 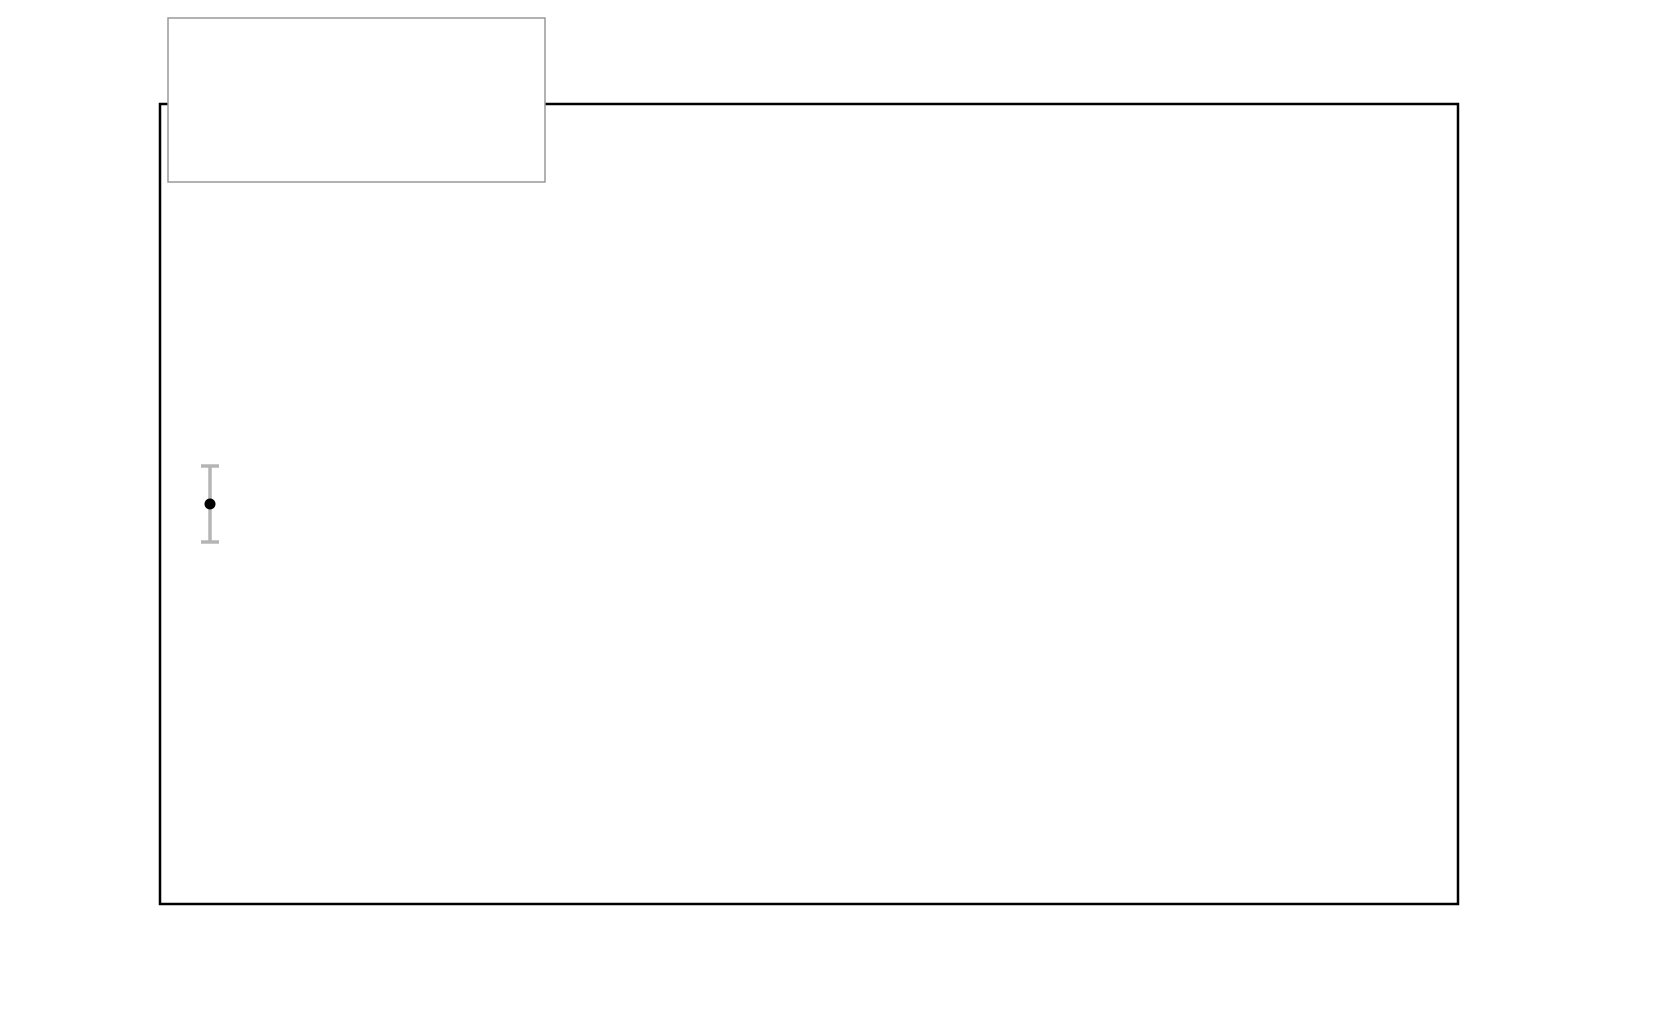 I want to click on legend-box, so click(x=356, y=100).